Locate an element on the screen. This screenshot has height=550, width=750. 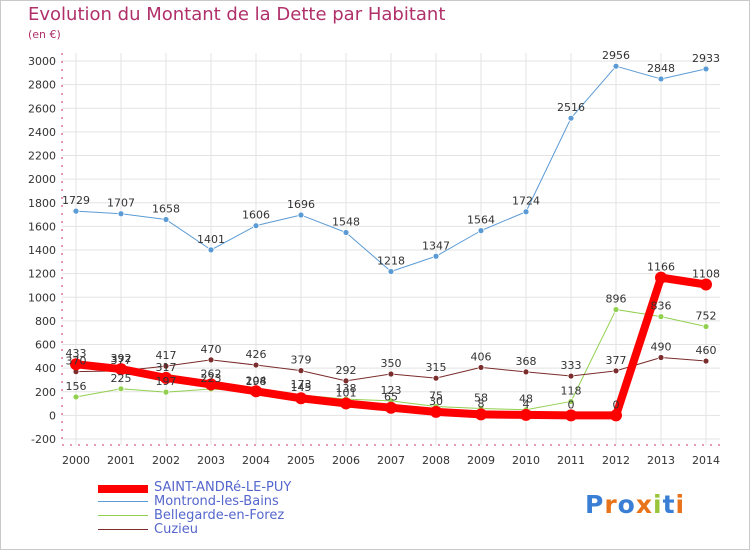
proxiti-logo: Proxiti is located at coordinates (635, 504).